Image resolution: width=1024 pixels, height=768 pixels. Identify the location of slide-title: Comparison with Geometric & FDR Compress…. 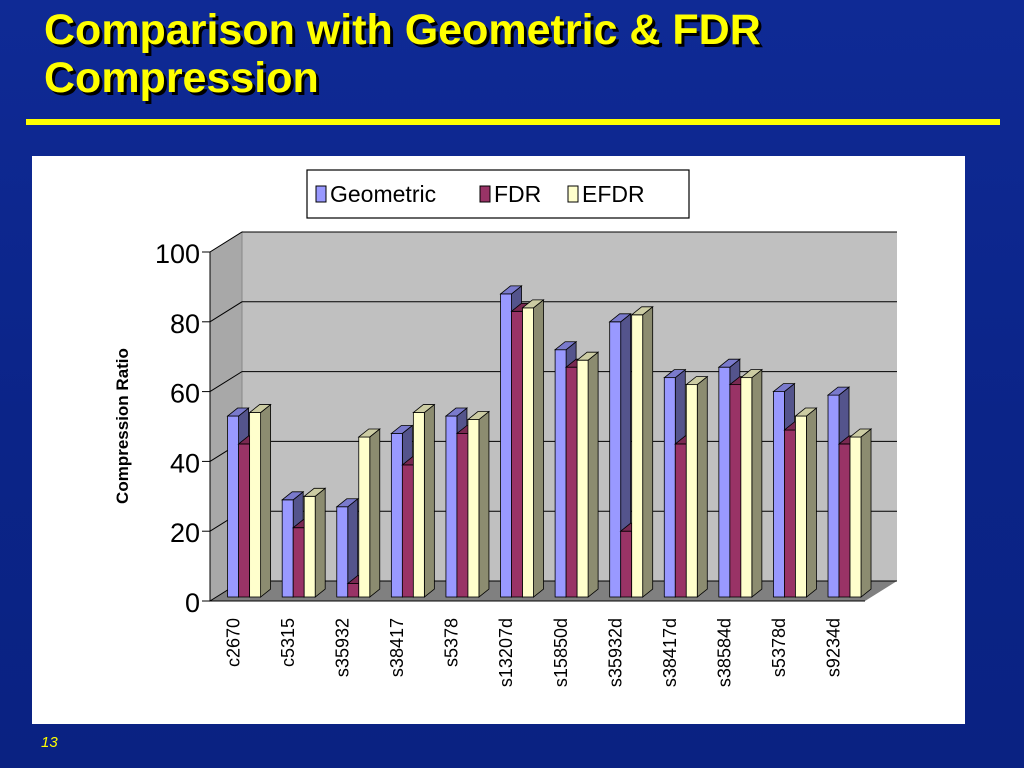
(402, 54).